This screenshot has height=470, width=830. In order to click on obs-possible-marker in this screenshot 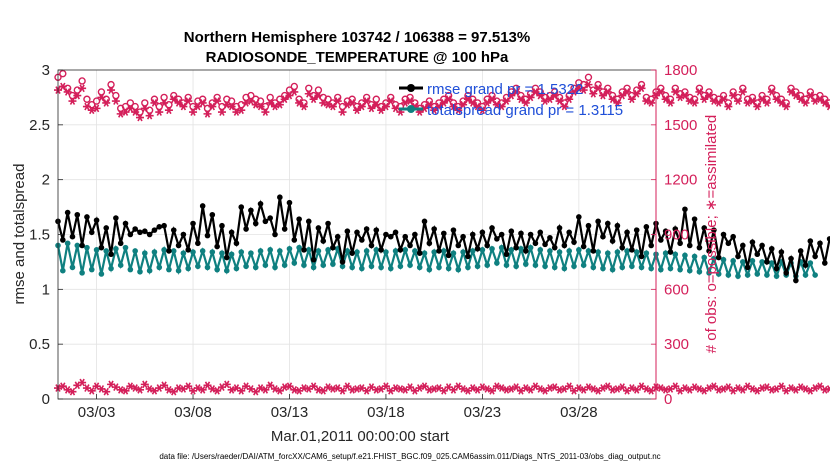, I will do `click(260, 101)`.